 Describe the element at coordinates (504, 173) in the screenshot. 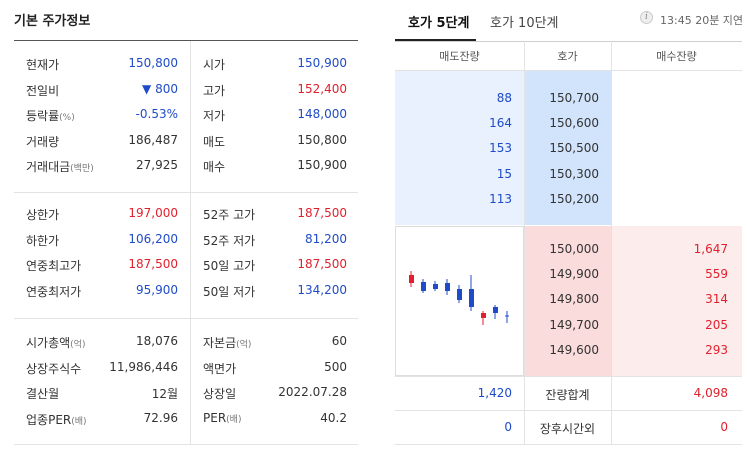

I see `ask-qty: 15` at that location.